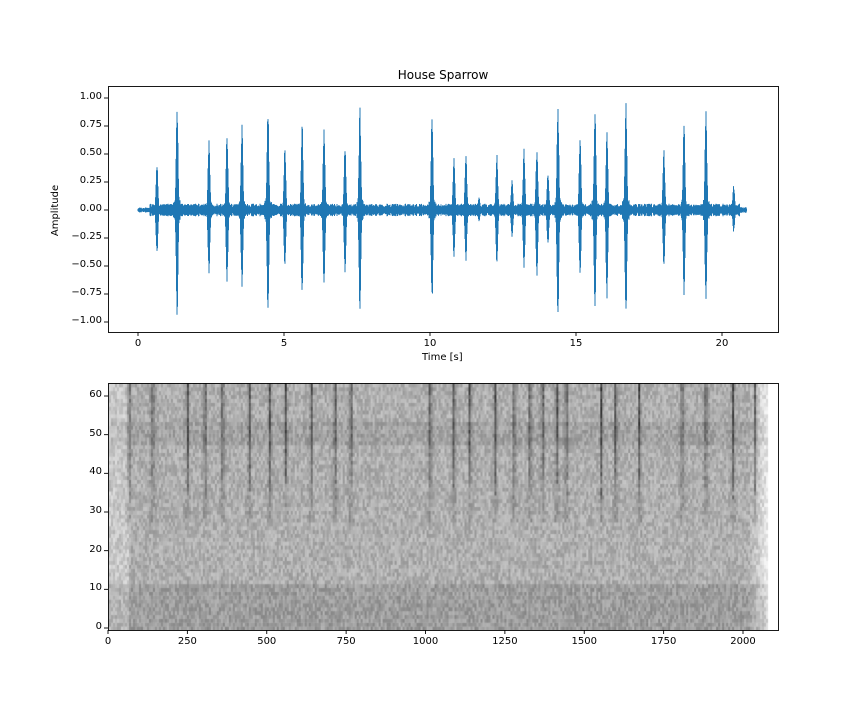 The width and height of the screenshot is (864, 720). What do you see at coordinates (98, 626) in the screenshot?
I see `y-tick-label: 0` at bounding box center [98, 626].